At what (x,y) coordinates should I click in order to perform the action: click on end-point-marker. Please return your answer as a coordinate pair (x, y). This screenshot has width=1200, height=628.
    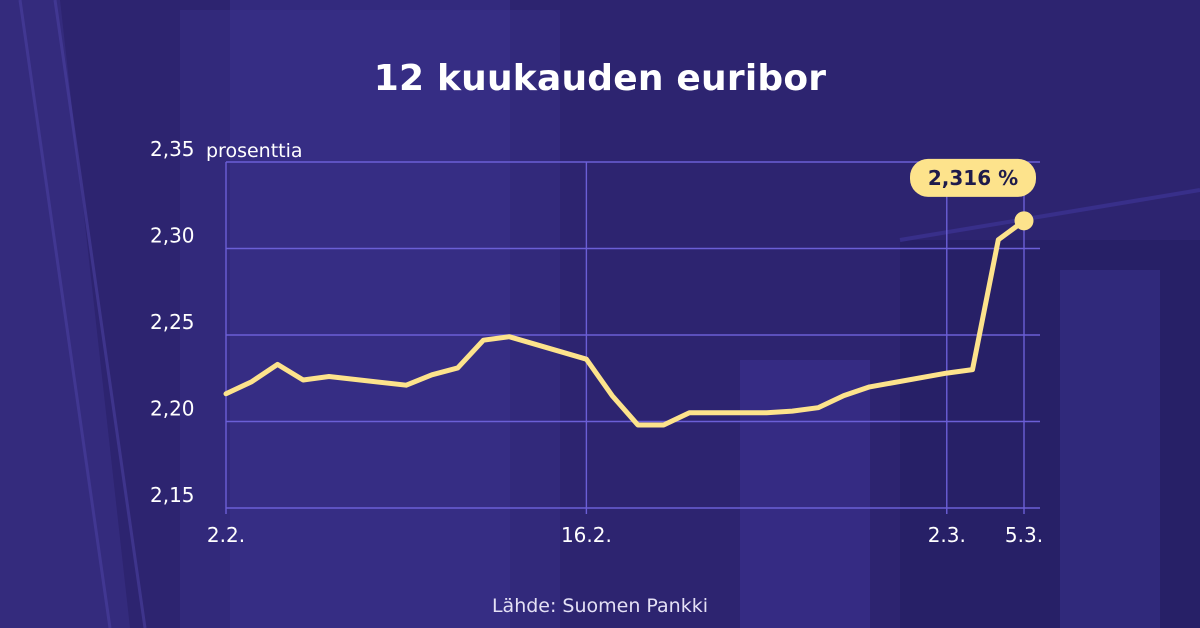
    Looking at the image, I should click on (1024, 221).